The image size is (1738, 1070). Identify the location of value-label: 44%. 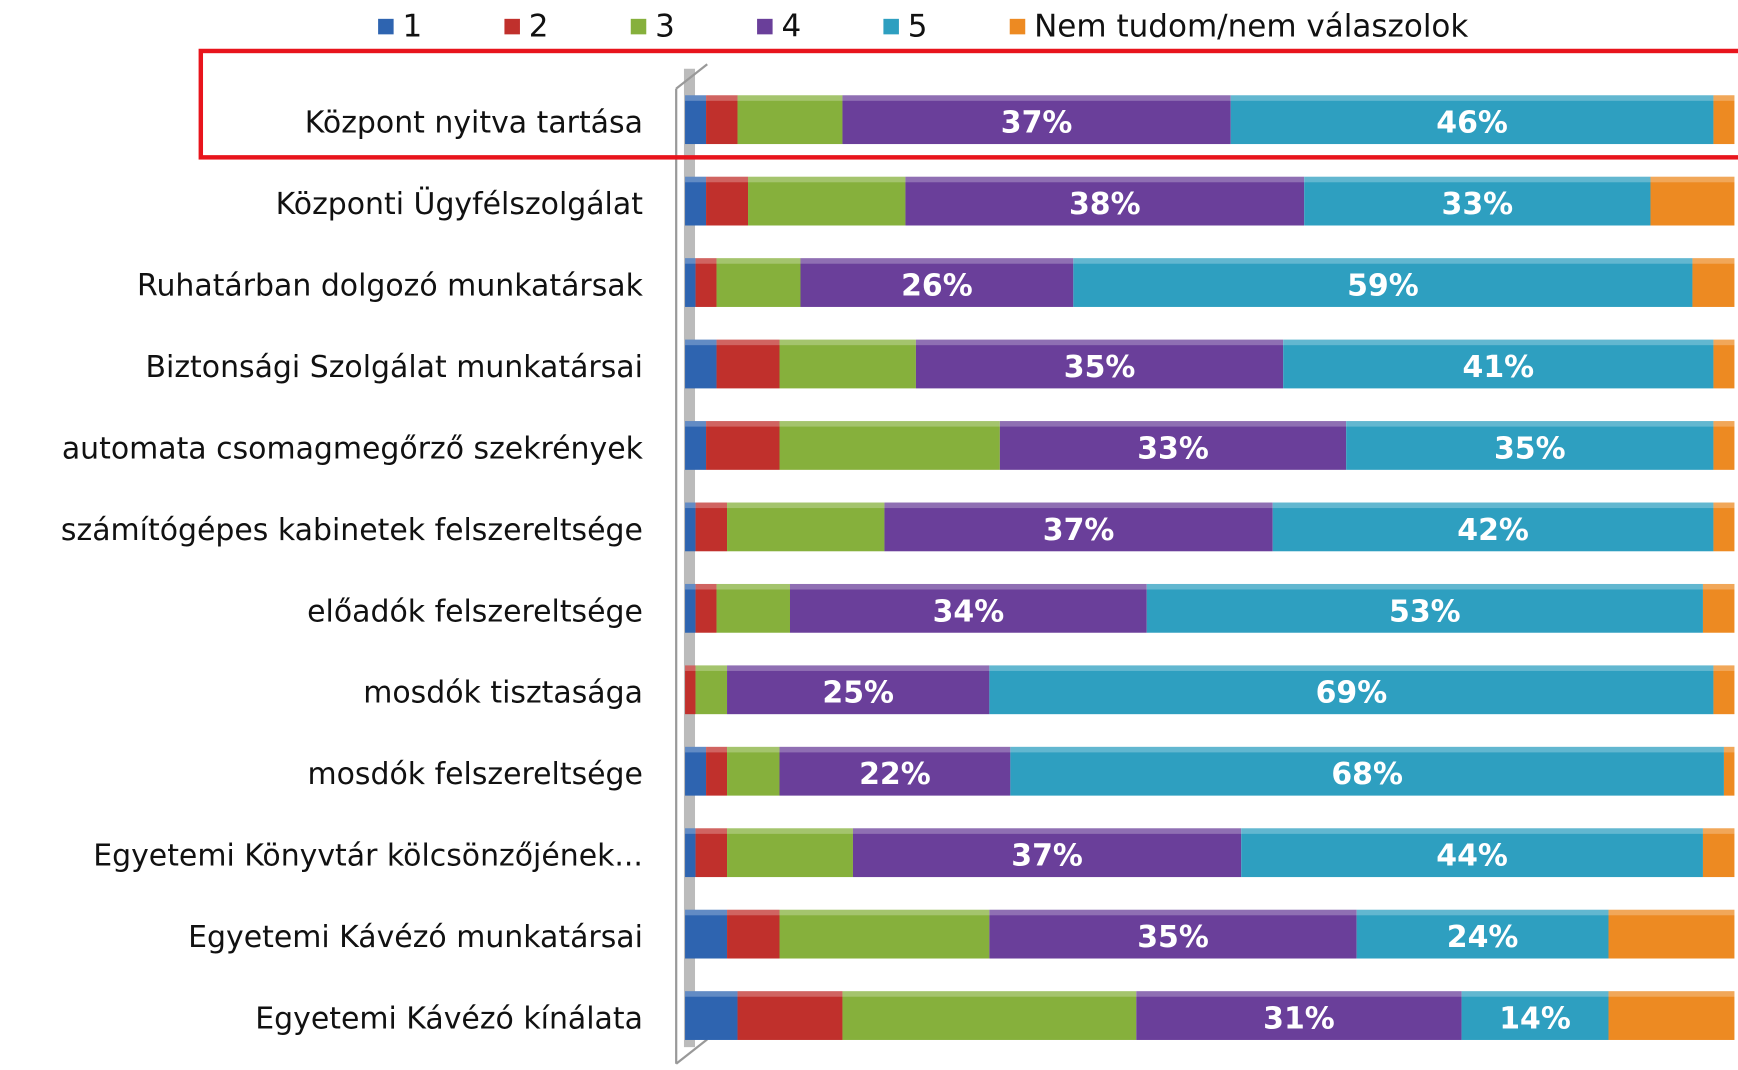
(1472, 856).